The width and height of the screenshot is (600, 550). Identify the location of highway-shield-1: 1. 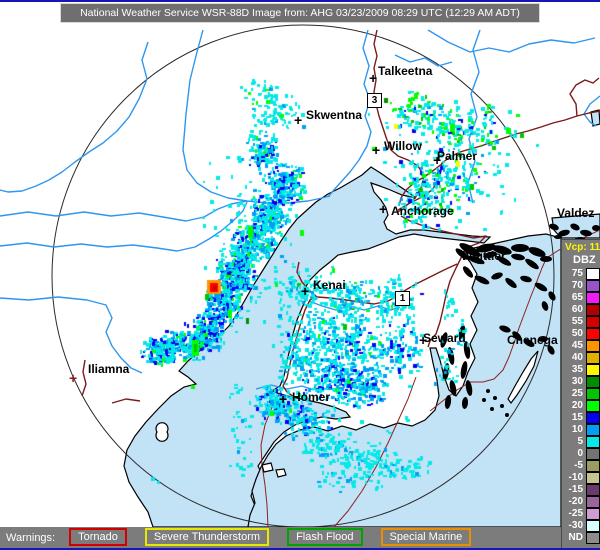
(402, 298).